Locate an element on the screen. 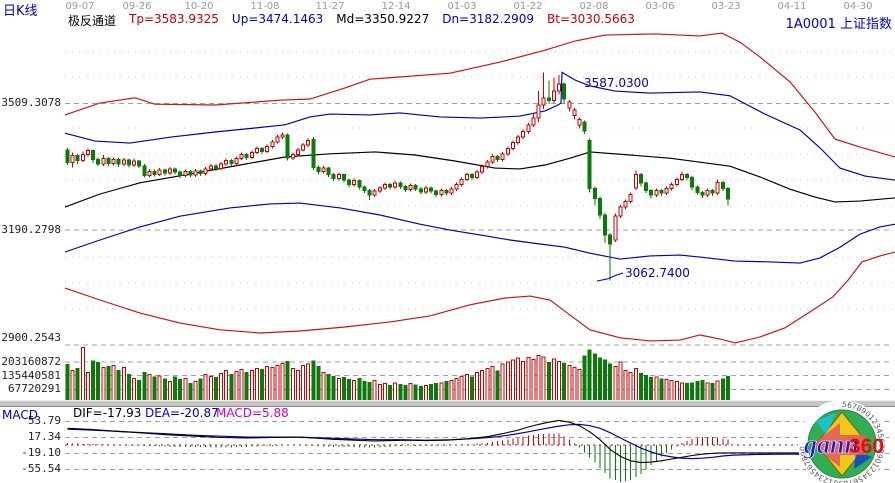  date-label: 11-08 is located at coordinates (265, 6).